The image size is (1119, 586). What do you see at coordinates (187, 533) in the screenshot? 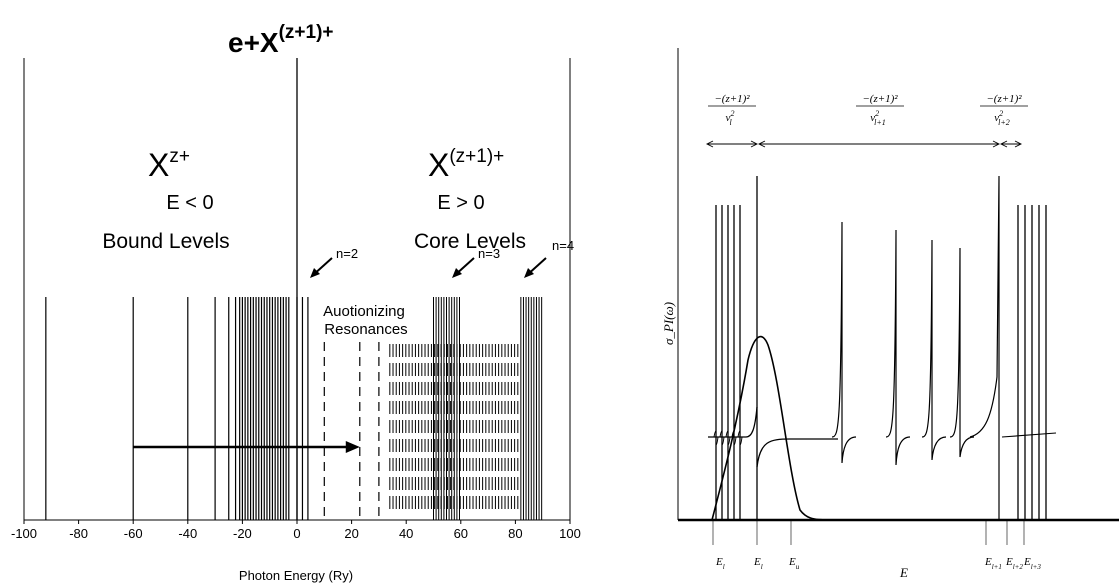
I see `x-tick-label: -40` at bounding box center [187, 533].